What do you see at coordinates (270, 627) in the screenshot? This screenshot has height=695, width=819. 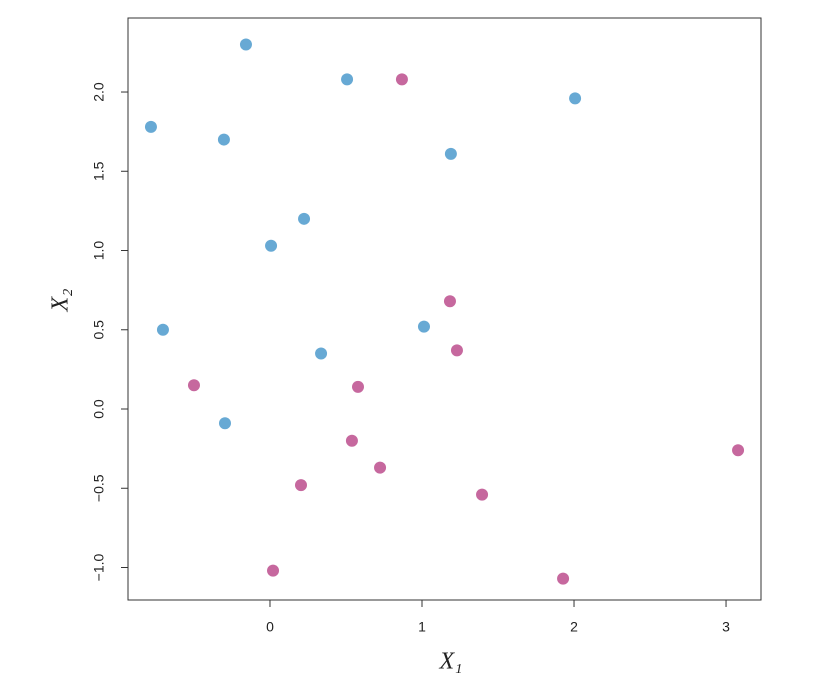 I see `x-tick-label: 0` at bounding box center [270, 627].